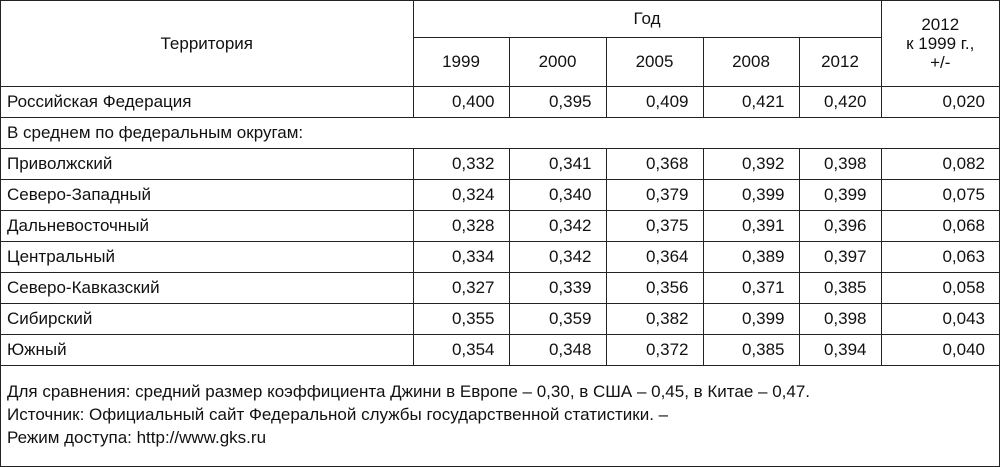 This screenshot has width=1000, height=467. I want to click on value-cell: 0,354, so click(461, 350).